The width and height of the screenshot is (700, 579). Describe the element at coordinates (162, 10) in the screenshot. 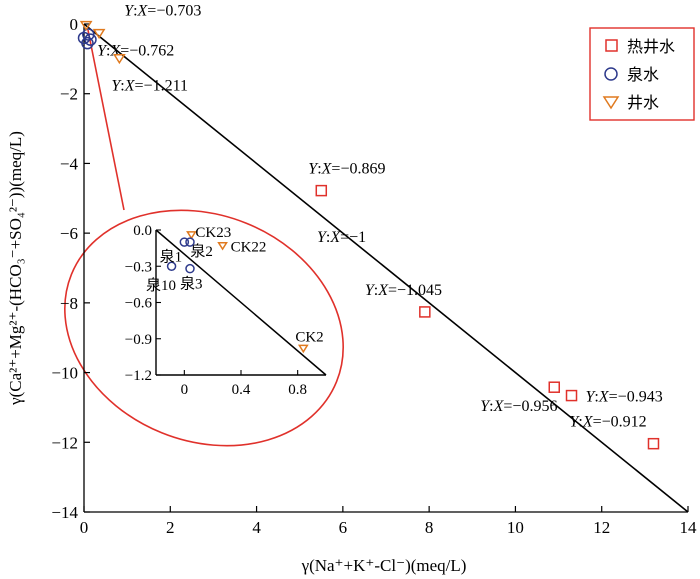

I see `data-label-井水: Y:X=−0.703` at that location.